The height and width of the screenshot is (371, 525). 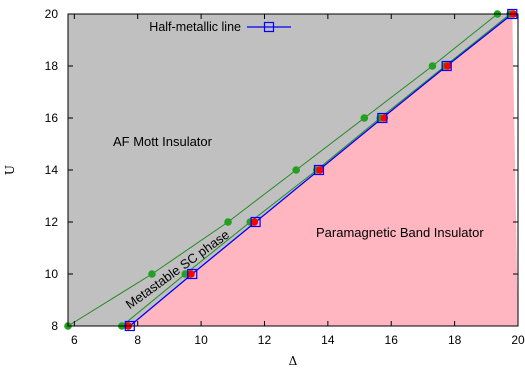 I want to click on x-tick-label-18: 18, so click(x=455, y=340).